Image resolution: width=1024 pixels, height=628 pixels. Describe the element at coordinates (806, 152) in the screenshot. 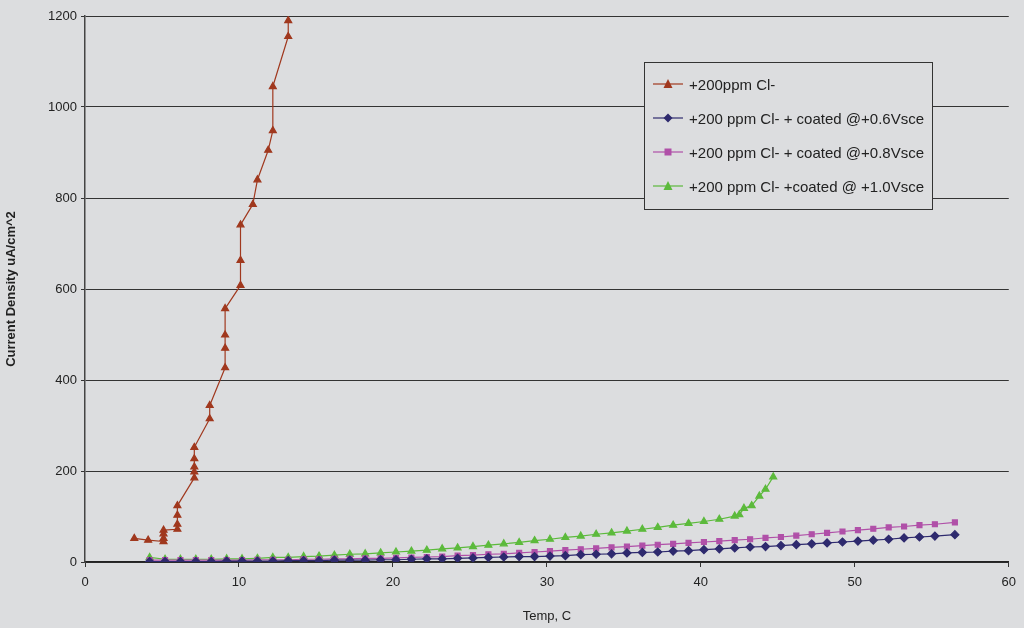

I see `legend-label: +200 ppm Cl- + coated @+0.8Vsce` at that location.